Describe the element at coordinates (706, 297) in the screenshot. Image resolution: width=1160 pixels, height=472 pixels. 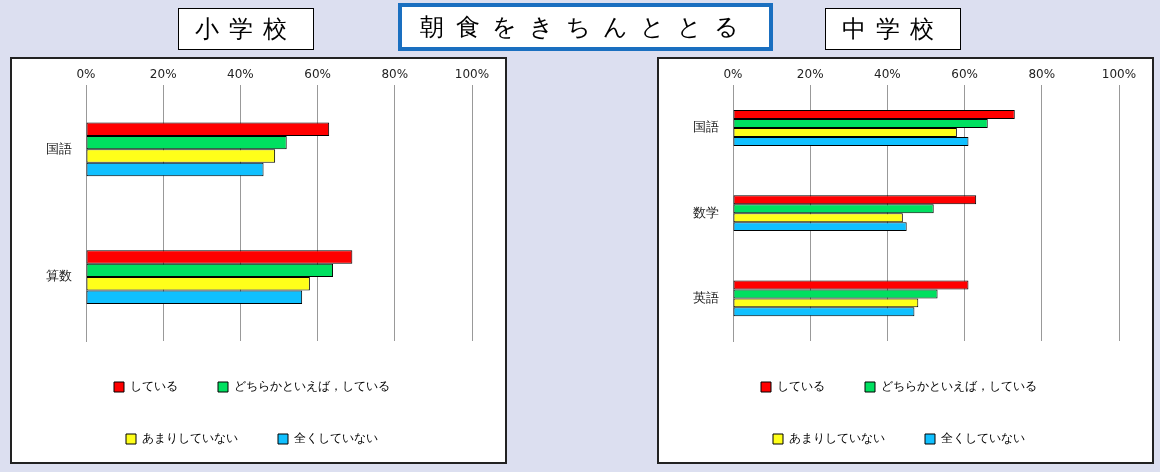
I see `y-tick-label: 英語` at that location.